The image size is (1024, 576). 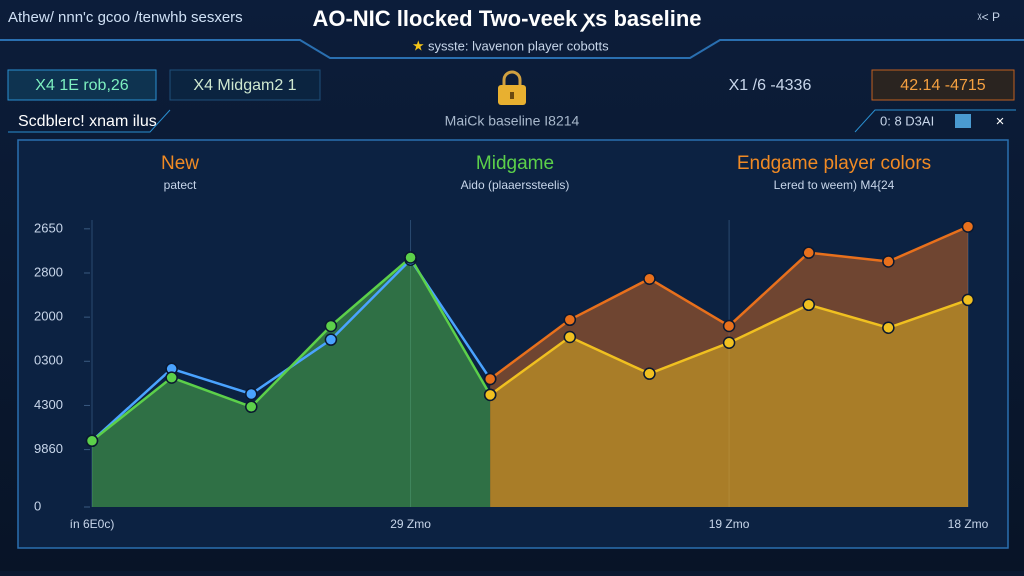 I want to click on y-tick-label: 2800, so click(x=48, y=271).